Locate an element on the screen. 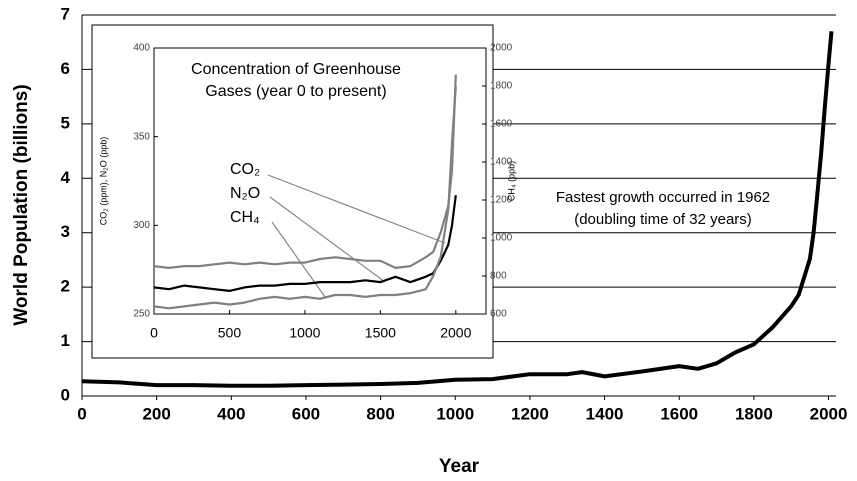 This screenshot has height=481, width=857. annotation: (doubling time of 32 years) is located at coordinates (663, 219).